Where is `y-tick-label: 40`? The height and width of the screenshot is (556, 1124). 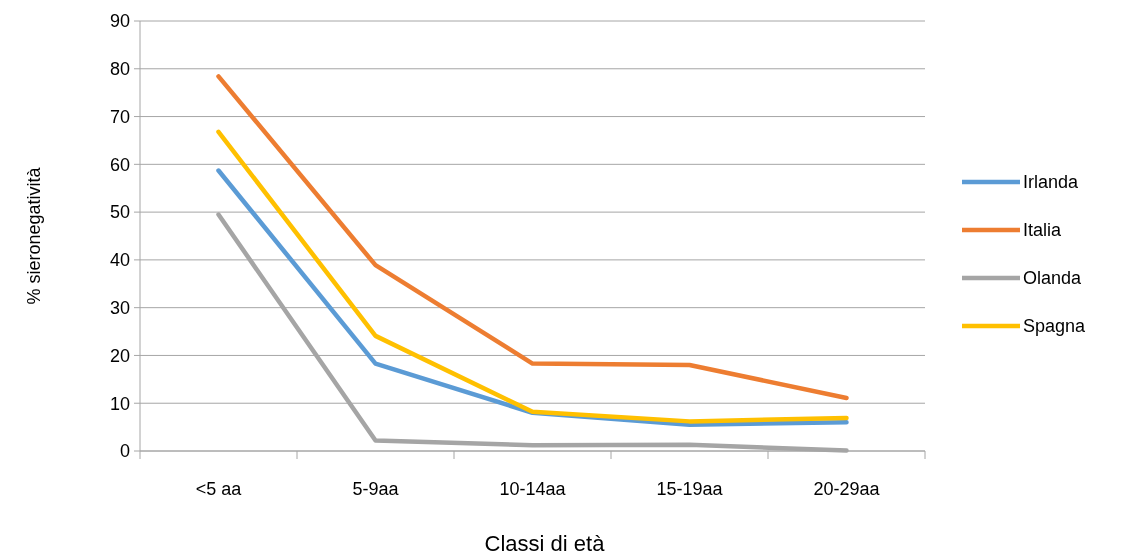
y-tick-label: 40 is located at coordinates (119, 260).